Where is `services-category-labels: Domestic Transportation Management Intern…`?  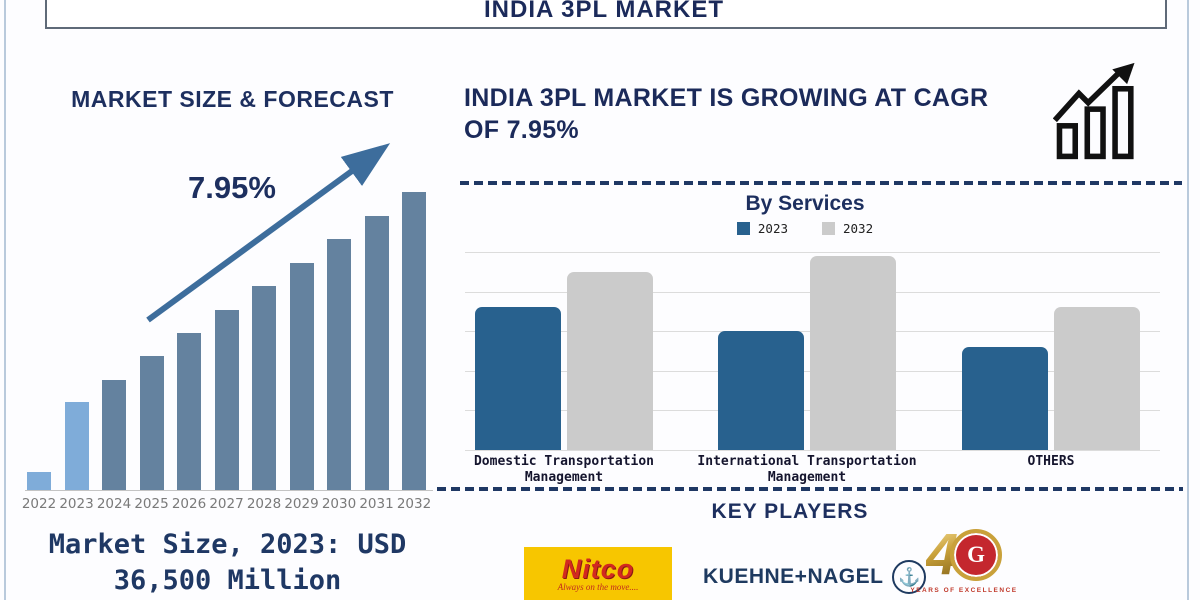
services-category-labels: Domestic Transportation Management Intern… is located at coordinates (812, 474).